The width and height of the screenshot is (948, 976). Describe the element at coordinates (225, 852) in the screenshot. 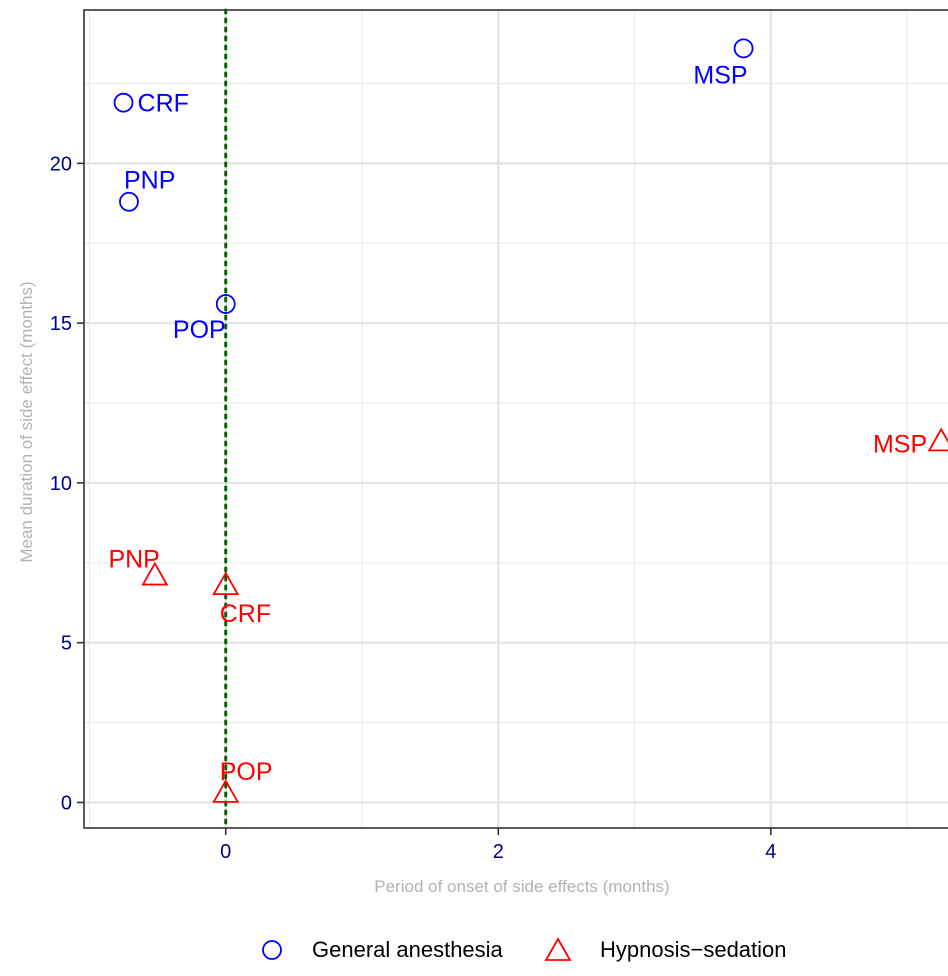

I see `x-tick-label: 0` at that location.